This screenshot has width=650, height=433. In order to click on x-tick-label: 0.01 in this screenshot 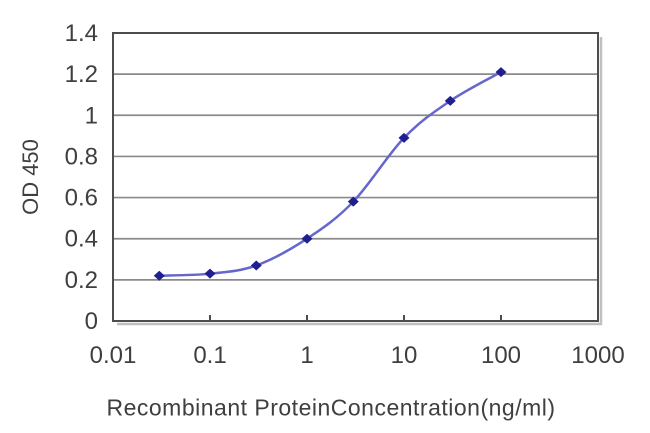, I will do `click(113, 355)`.